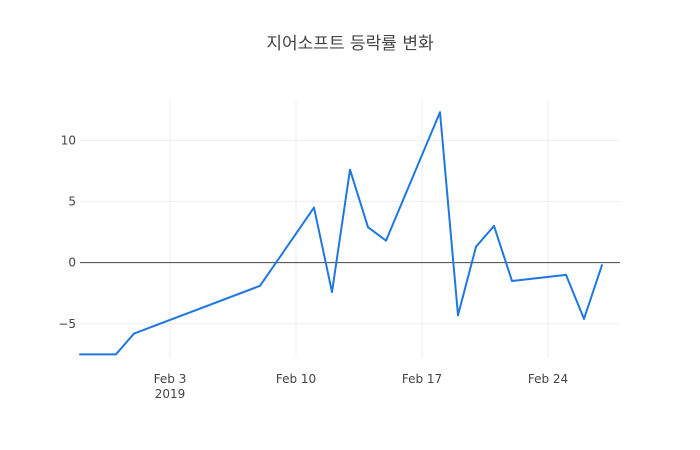  What do you see at coordinates (350, 44) in the screenshot?
I see `chart-title: 지어소프트 등락률 변화` at bounding box center [350, 44].